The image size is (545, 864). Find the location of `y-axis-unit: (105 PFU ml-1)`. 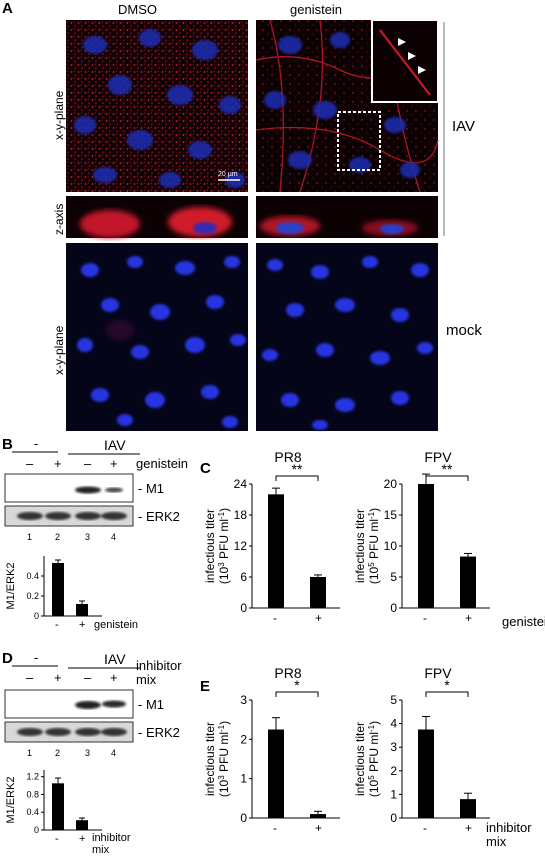

y-axis-unit: (105 PFU ml-1) is located at coordinates (374, 759).